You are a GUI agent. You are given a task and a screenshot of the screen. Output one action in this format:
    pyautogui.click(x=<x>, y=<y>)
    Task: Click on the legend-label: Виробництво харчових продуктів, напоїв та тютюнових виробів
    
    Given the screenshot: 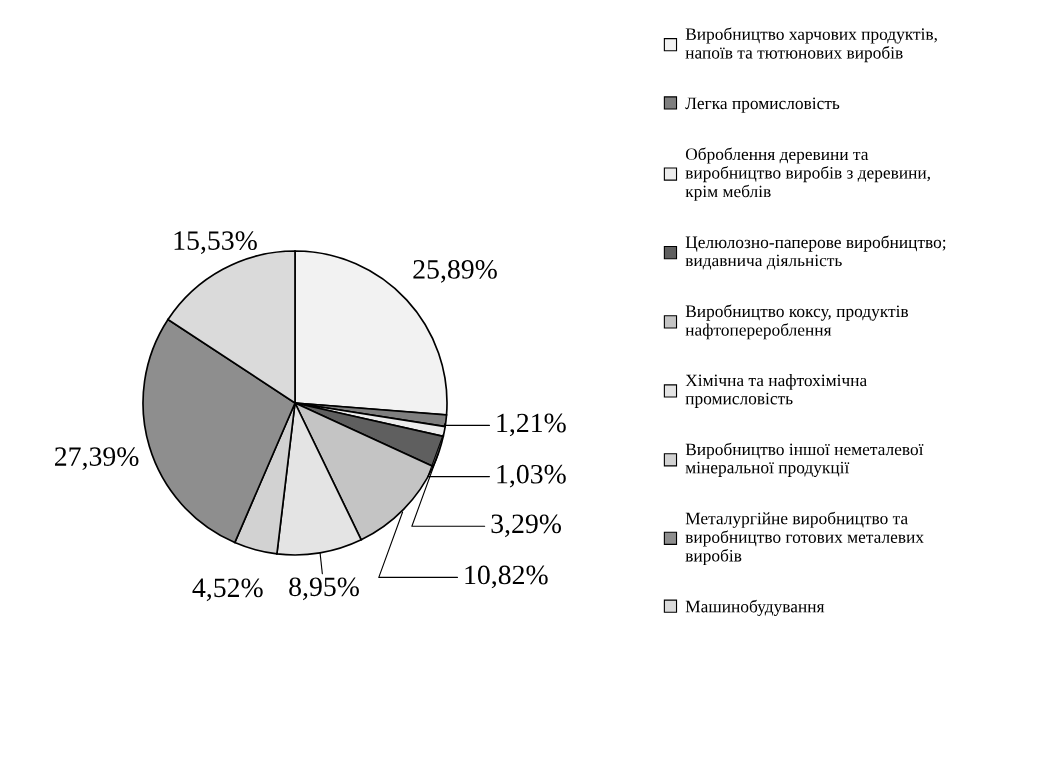 What is the action you would take?
    pyautogui.click(x=811, y=45)
    